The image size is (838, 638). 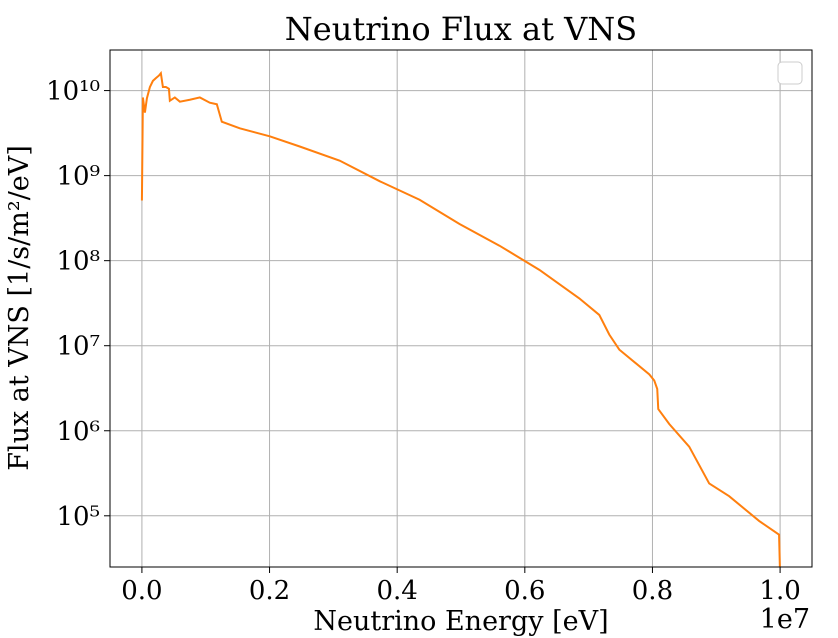 I want to click on x-tick-label: 0.6, so click(x=524, y=591).